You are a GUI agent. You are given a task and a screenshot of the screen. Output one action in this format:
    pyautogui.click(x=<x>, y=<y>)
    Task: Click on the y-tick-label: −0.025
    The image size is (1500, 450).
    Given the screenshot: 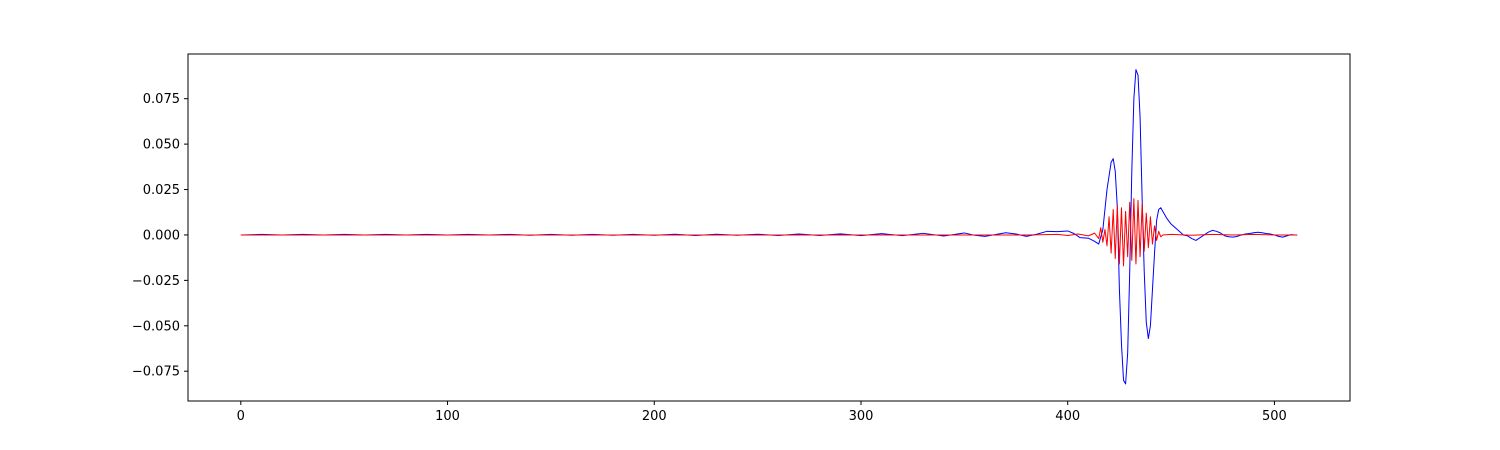 What is the action you would take?
    pyautogui.click(x=156, y=281)
    